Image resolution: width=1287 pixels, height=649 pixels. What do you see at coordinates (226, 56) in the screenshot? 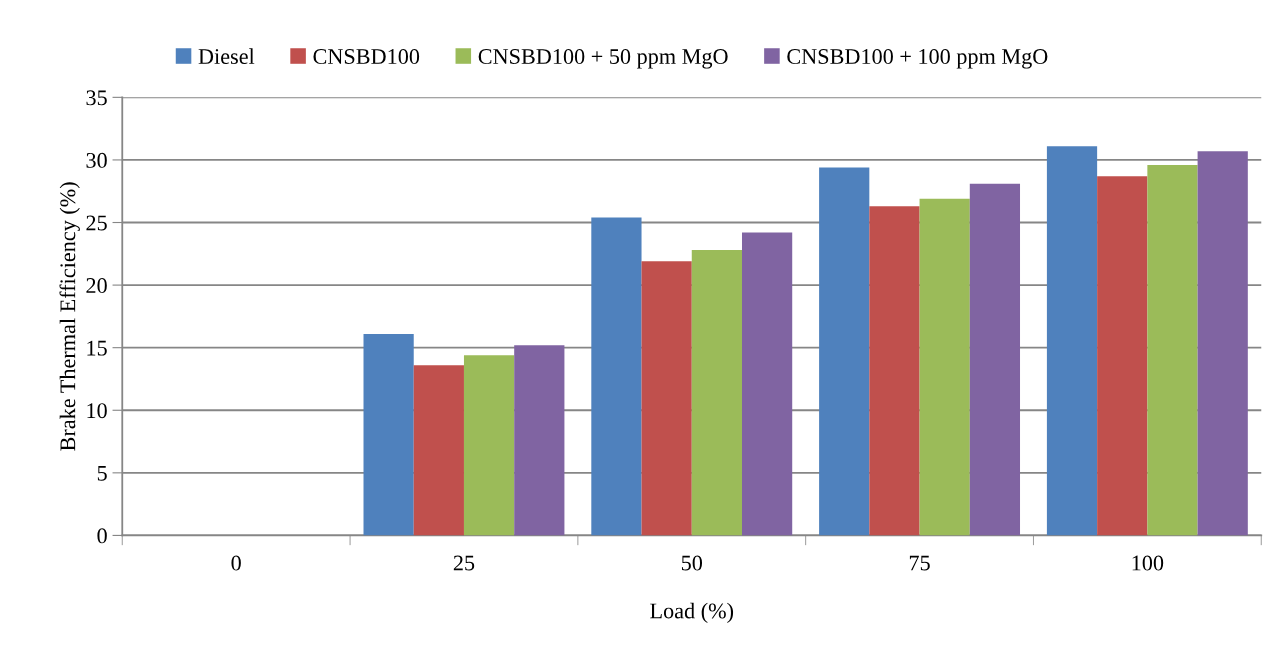
I see `legend-label: Diesel` at bounding box center [226, 56].